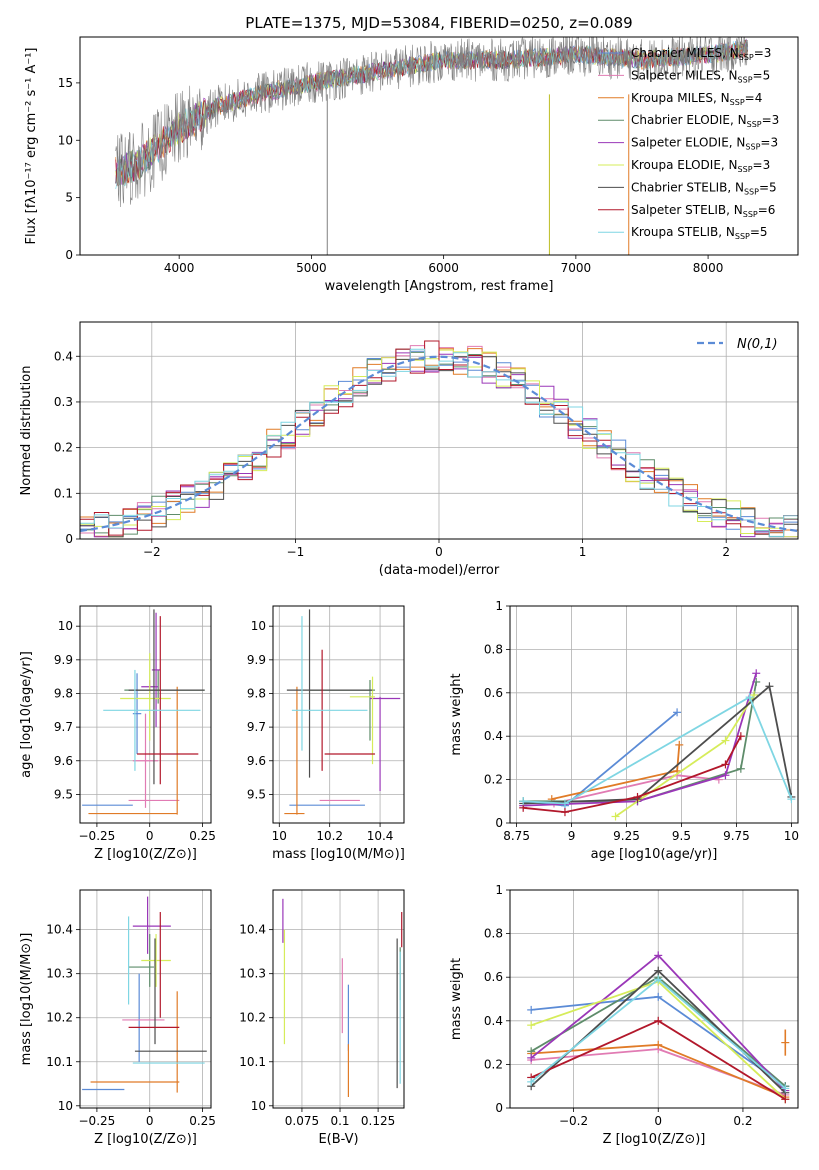 This screenshot has height=1170, width=819. I want to click on y-tick-label: 9.8, so click(63, 693).